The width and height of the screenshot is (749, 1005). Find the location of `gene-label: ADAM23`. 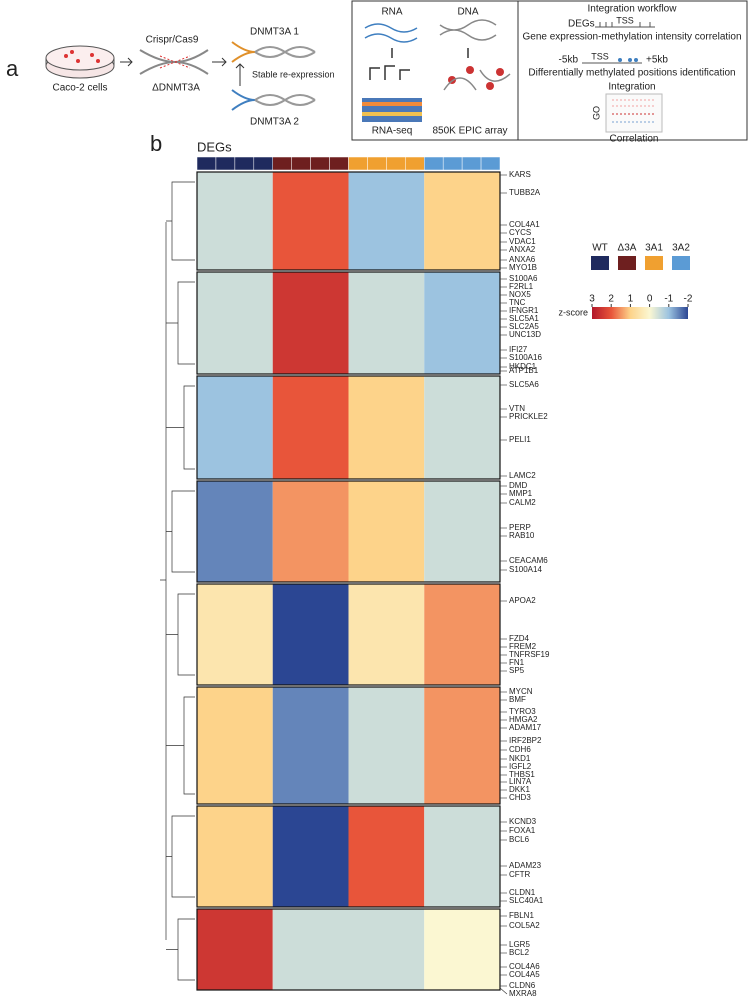

gene-label: ADAM23 is located at coordinates (525, 865).